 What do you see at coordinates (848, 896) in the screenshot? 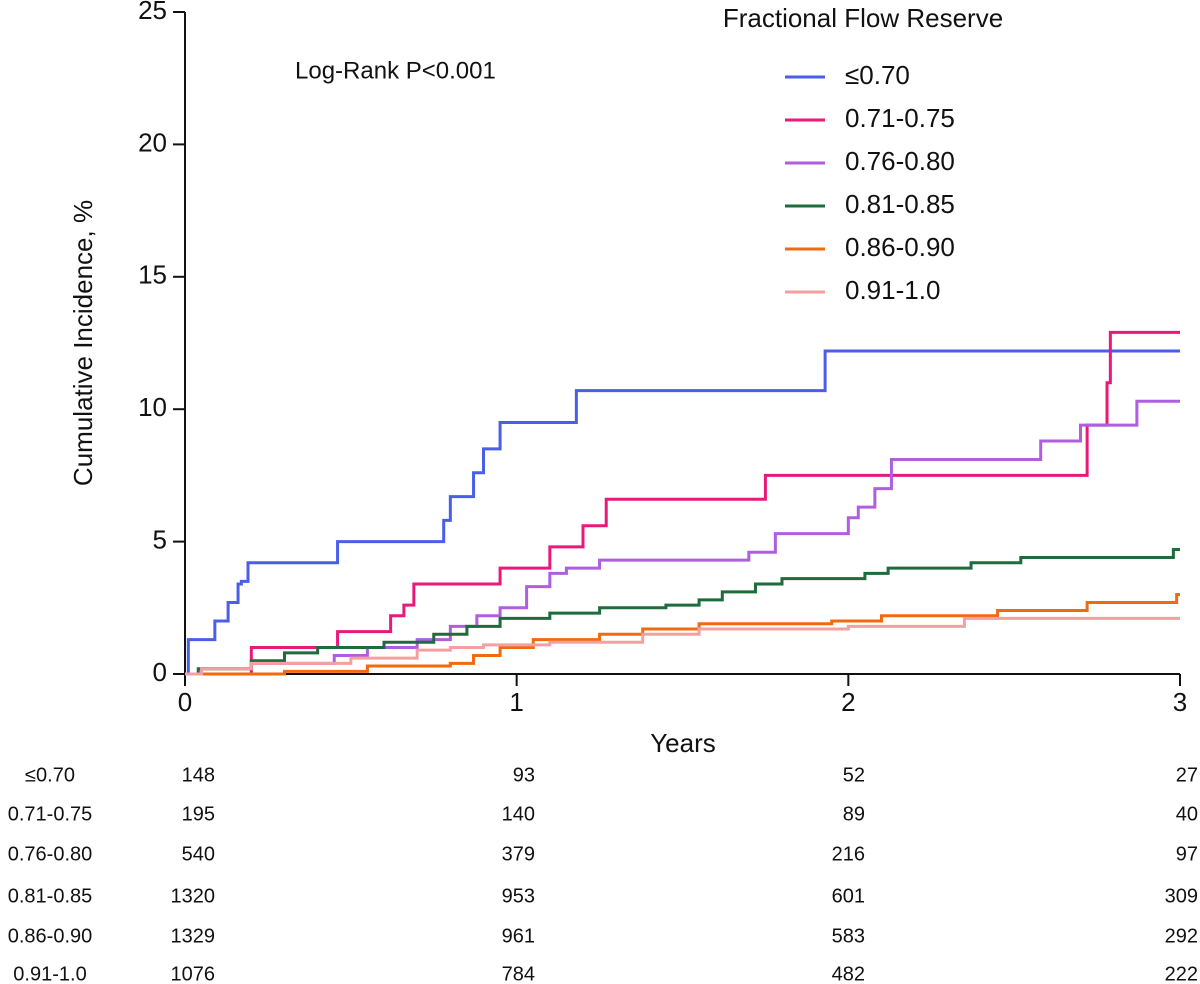
I see `risk-count: 601` at bounding box center [848, 896].